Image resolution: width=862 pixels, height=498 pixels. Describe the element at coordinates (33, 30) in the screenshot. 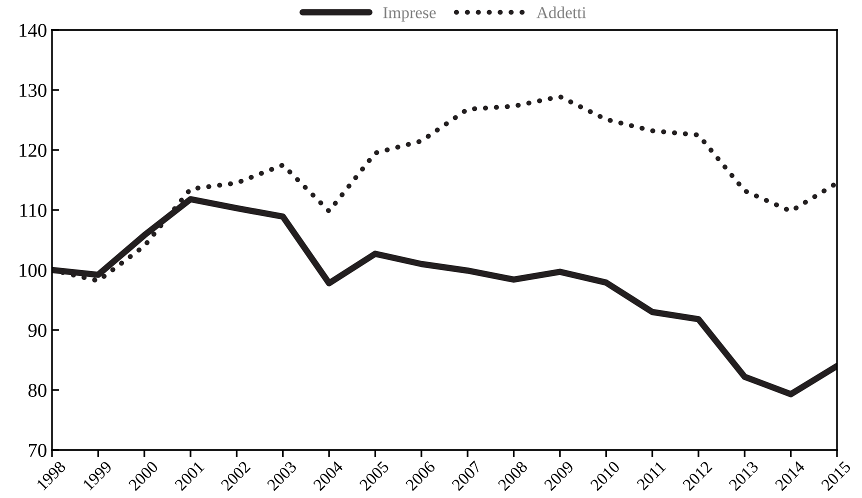

I see `y-tick-label: 140` at that location.